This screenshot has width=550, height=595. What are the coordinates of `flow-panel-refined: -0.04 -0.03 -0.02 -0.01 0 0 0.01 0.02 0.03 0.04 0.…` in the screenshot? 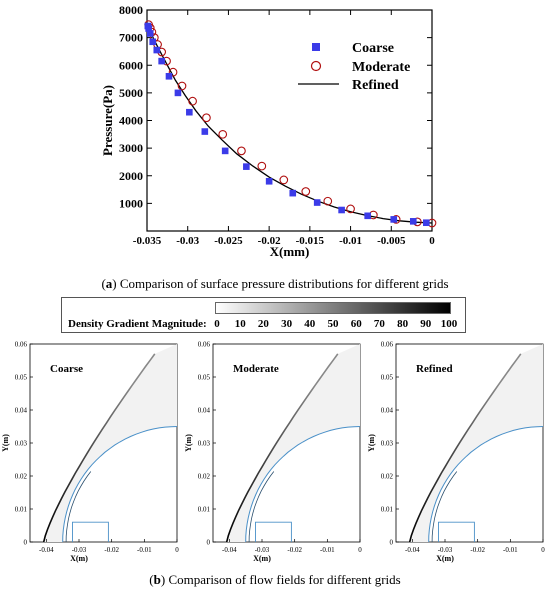 It's located at (456, 452).